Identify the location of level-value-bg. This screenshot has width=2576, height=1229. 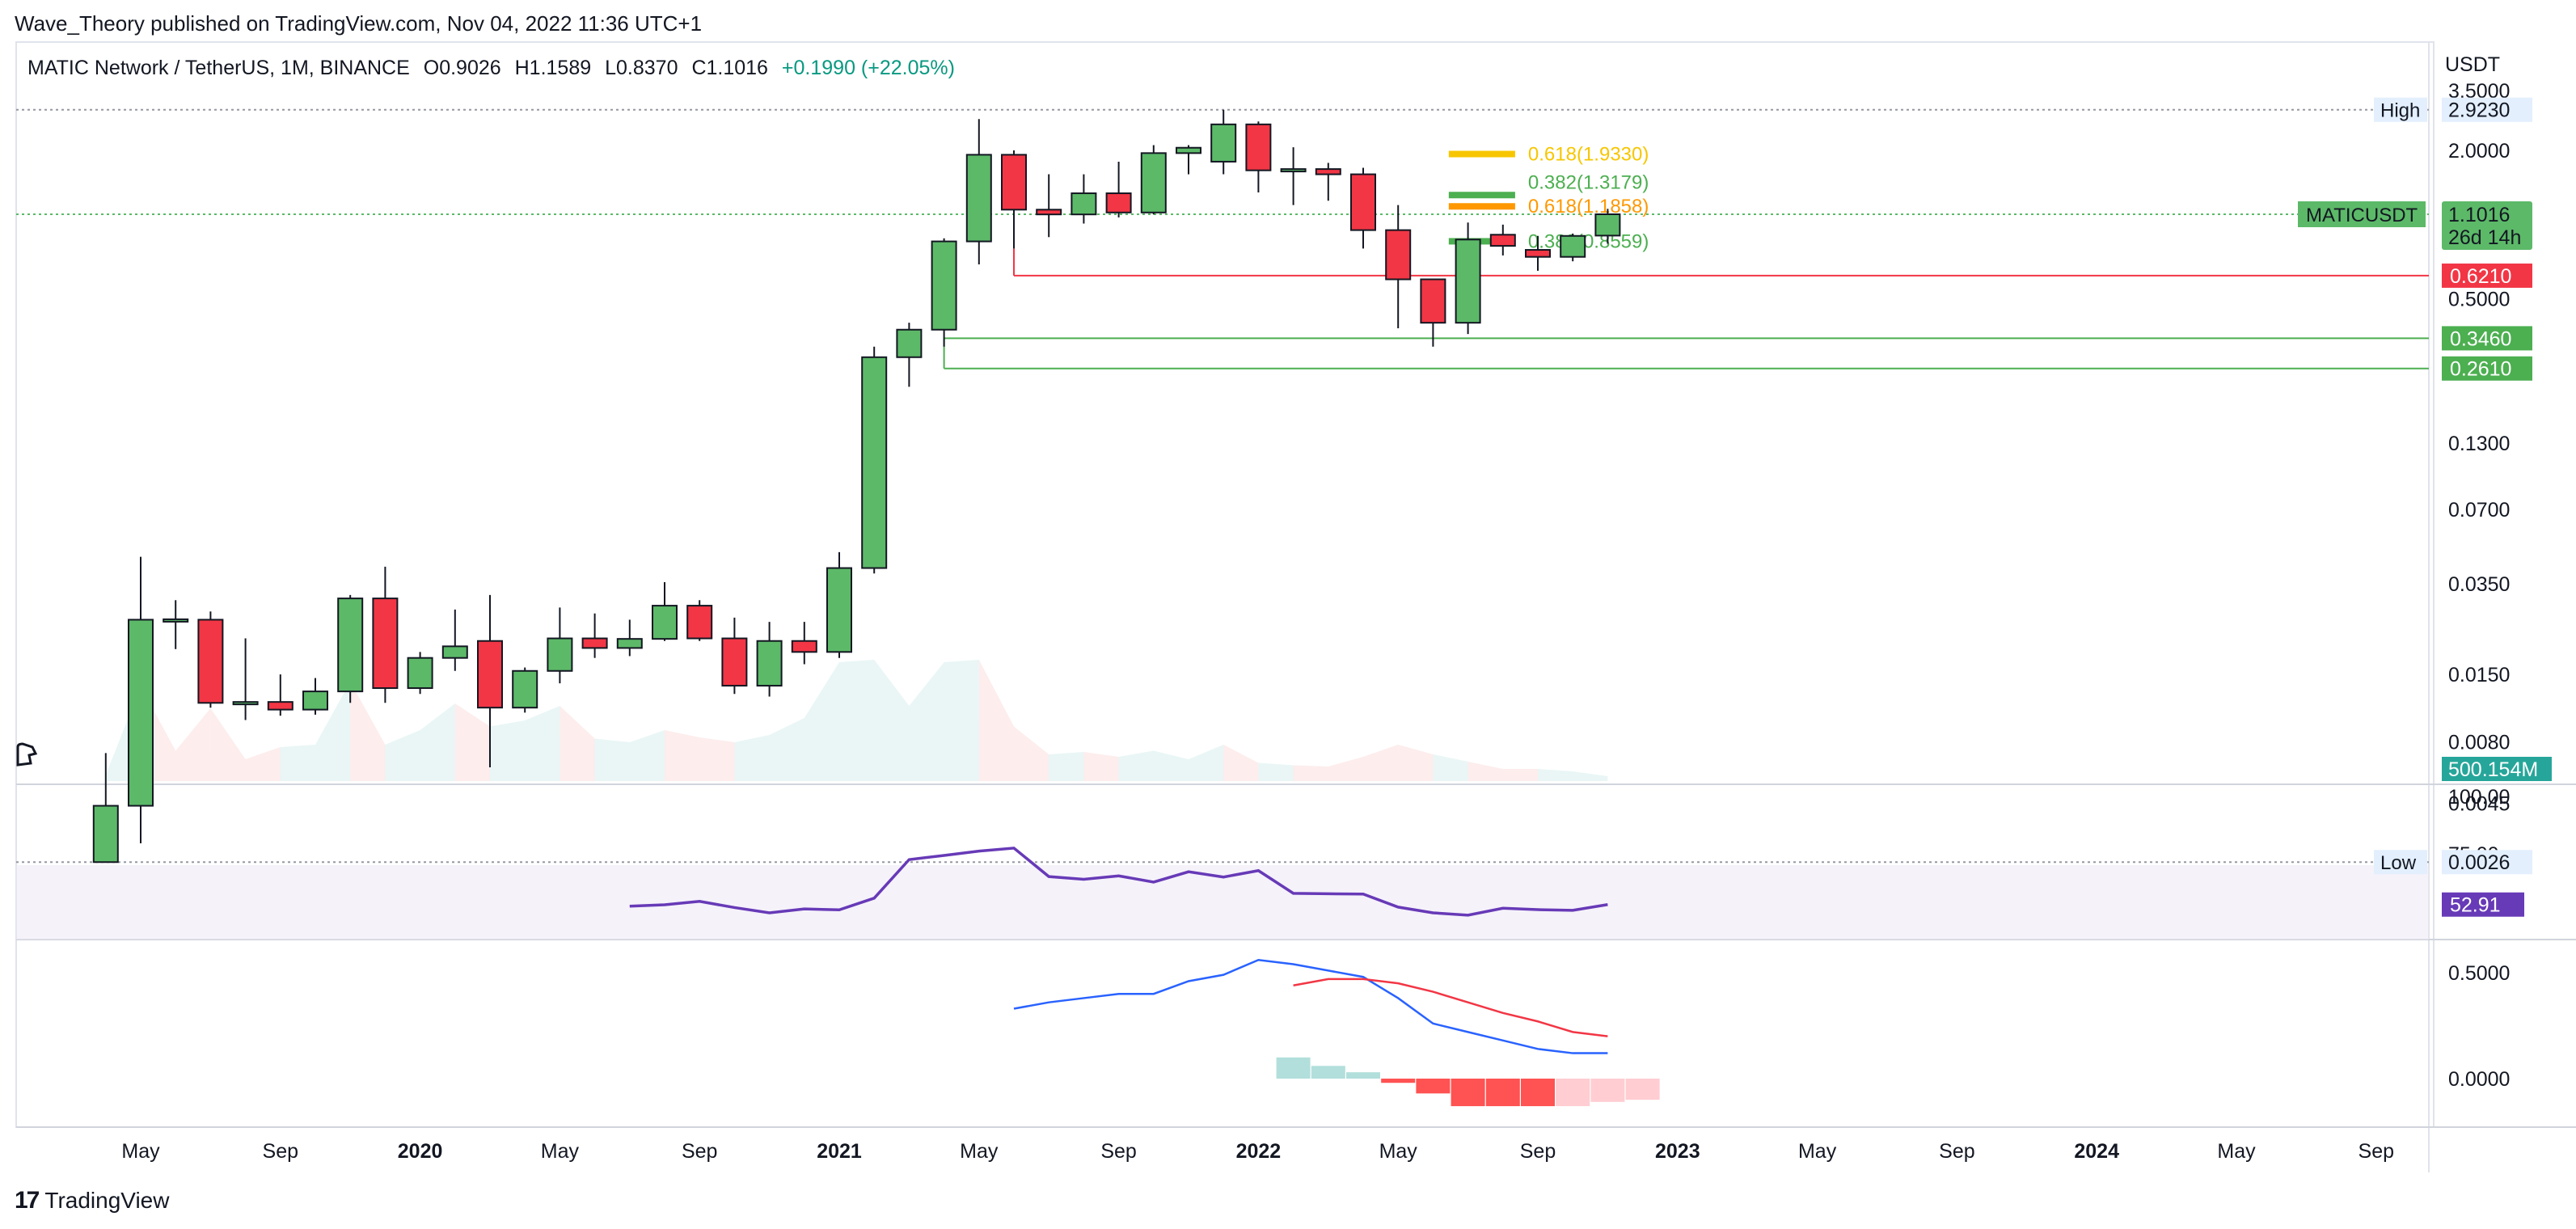
(2487, 368).